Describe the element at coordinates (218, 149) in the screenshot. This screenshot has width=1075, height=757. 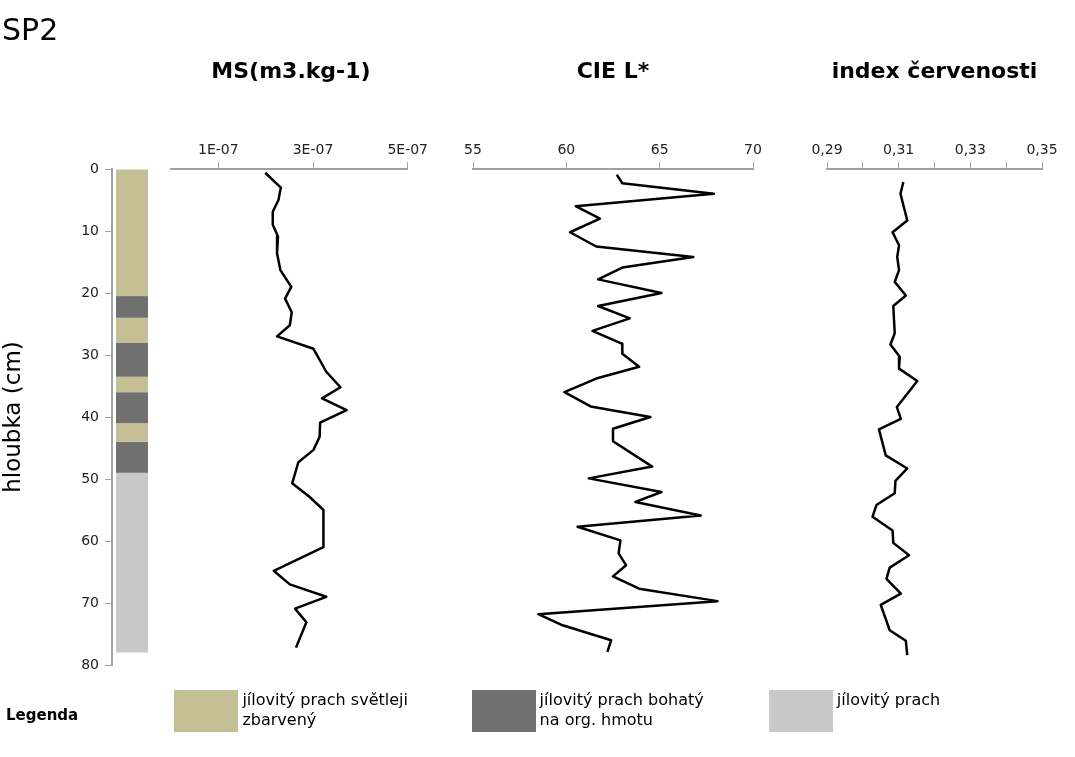
I see `x-tick-label: 1E-07` at that location.